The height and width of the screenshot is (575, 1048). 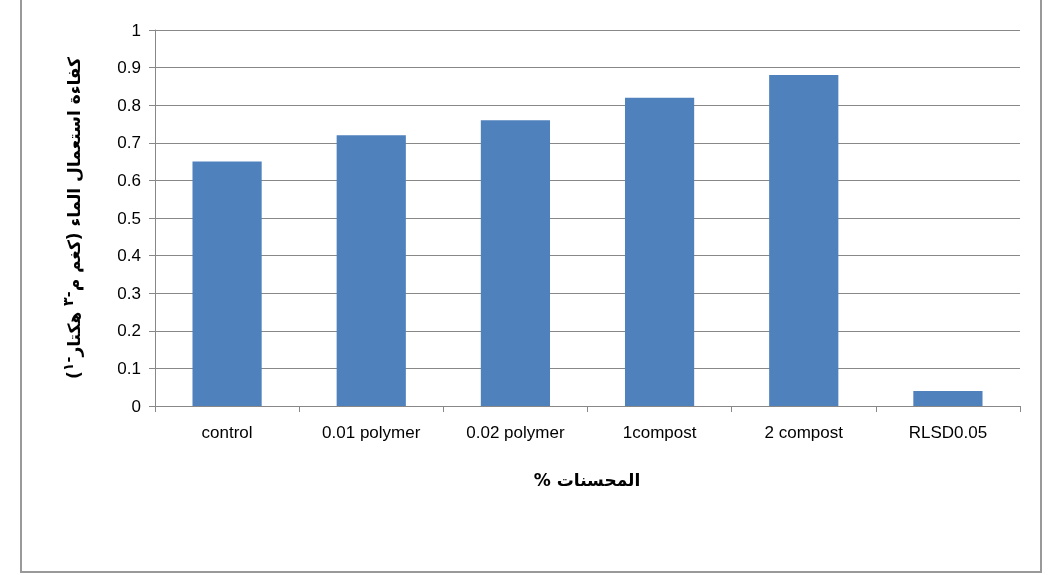 What do you see at coordinates (371, 432) in the screenshot?
I see `x-tick-label: 0.01 polymer` at bounding box center [371, 432].